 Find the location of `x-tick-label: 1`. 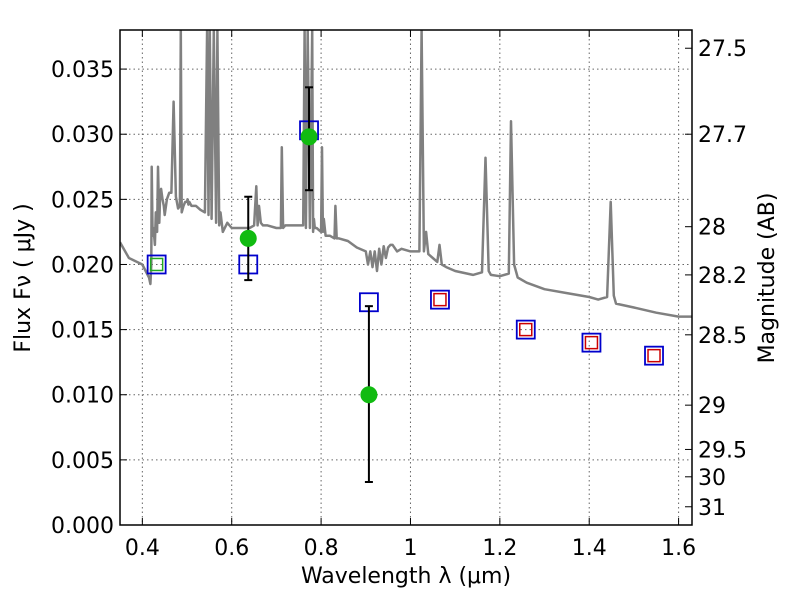

x-tick-label: 1 is located at coordinates (410, 548).